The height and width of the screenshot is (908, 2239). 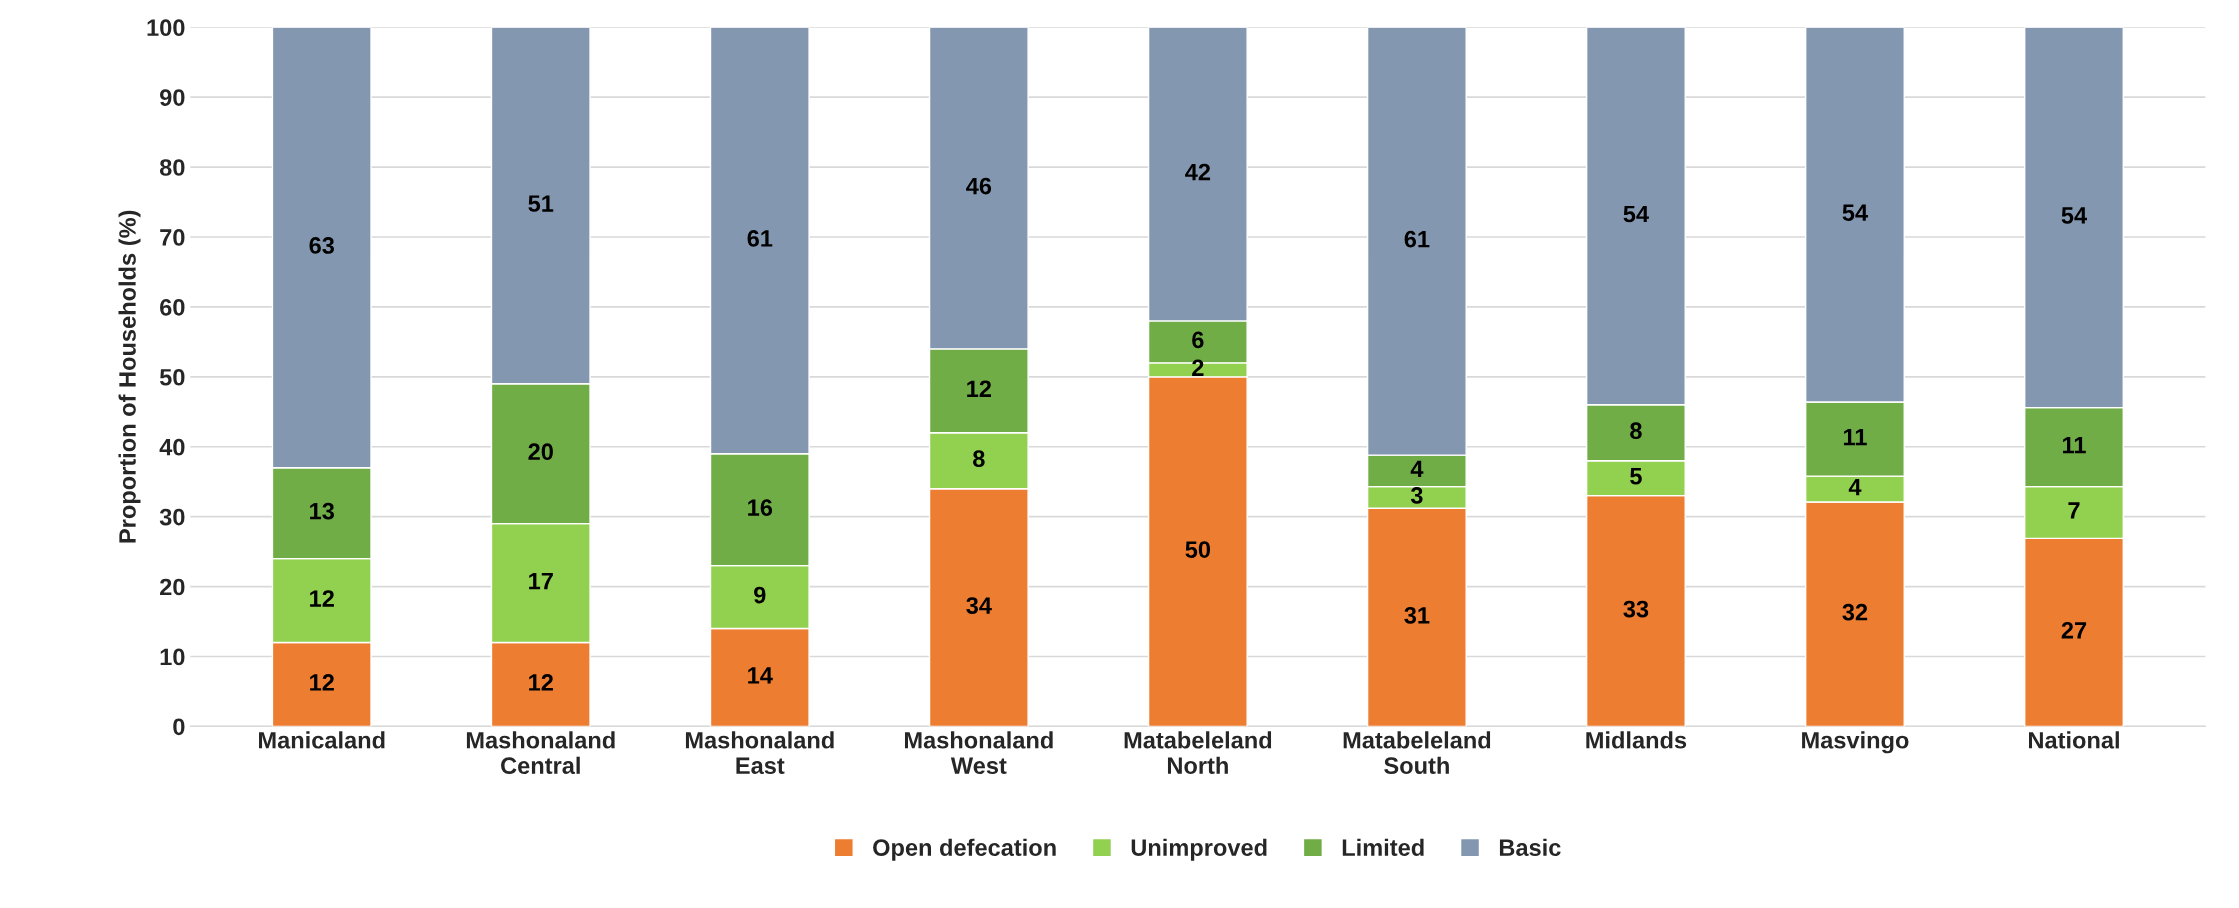 I want to click on data-label: 51, so click(x=541, y=203).